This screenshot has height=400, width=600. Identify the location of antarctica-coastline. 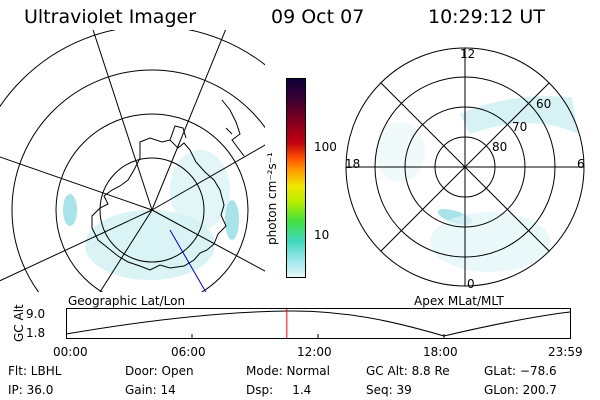
(159, 204).